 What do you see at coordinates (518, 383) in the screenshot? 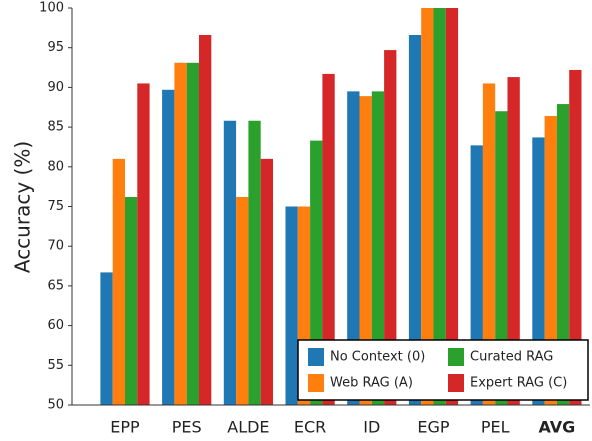
I see `legend-label: Expert RAG (C)` at bounding box center [518, 383].